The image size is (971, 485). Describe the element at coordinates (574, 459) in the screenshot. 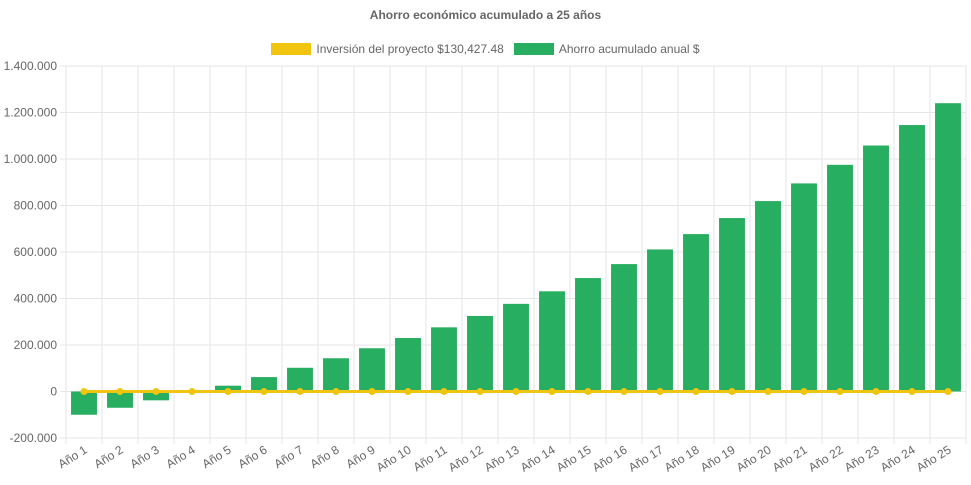

I see `x-tick-label: Año 15` at that location.